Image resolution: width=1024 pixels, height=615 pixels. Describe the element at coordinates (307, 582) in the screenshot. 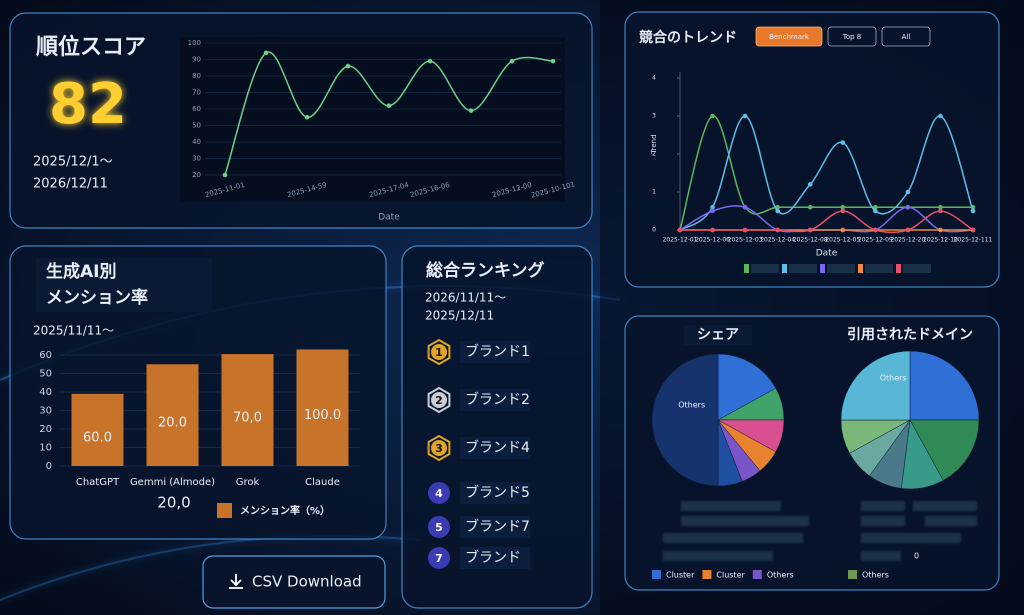

I see `button-label: CSV Download` at that location.